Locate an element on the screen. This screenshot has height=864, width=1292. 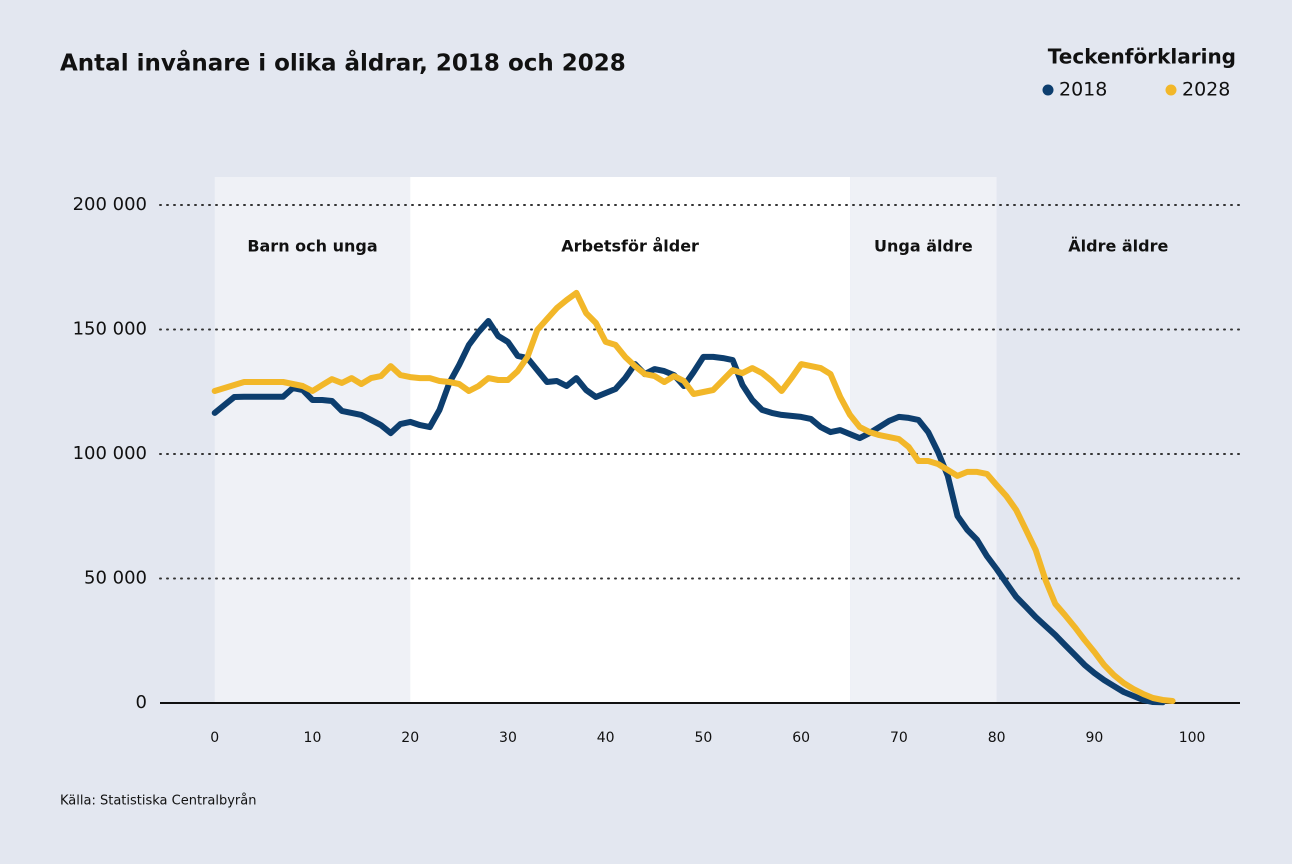
y-tick-label: 150 000 is located at coordinates (110, 329).